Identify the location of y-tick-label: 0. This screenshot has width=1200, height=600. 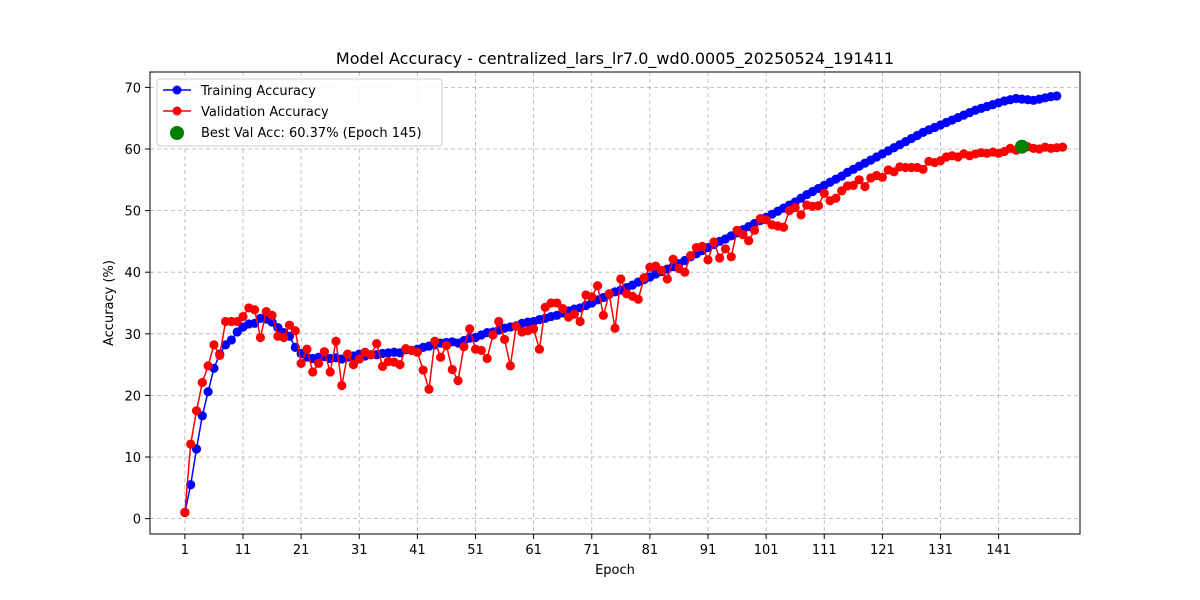
(137, 520).